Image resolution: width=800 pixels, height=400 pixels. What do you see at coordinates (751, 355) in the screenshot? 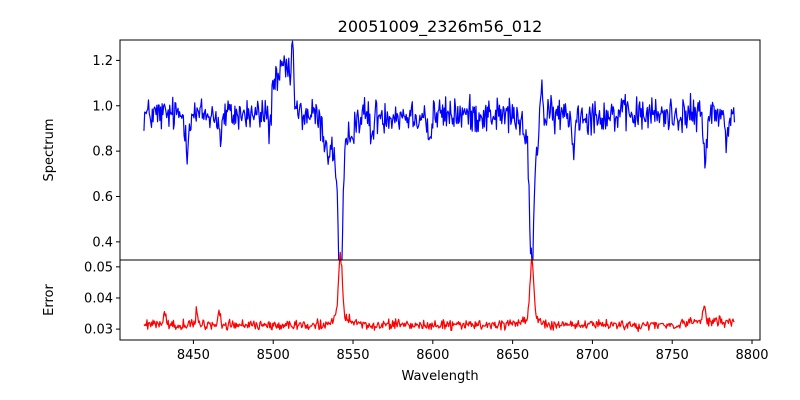
I see `xtick-label: 8800` at bounding box center [751, 355].